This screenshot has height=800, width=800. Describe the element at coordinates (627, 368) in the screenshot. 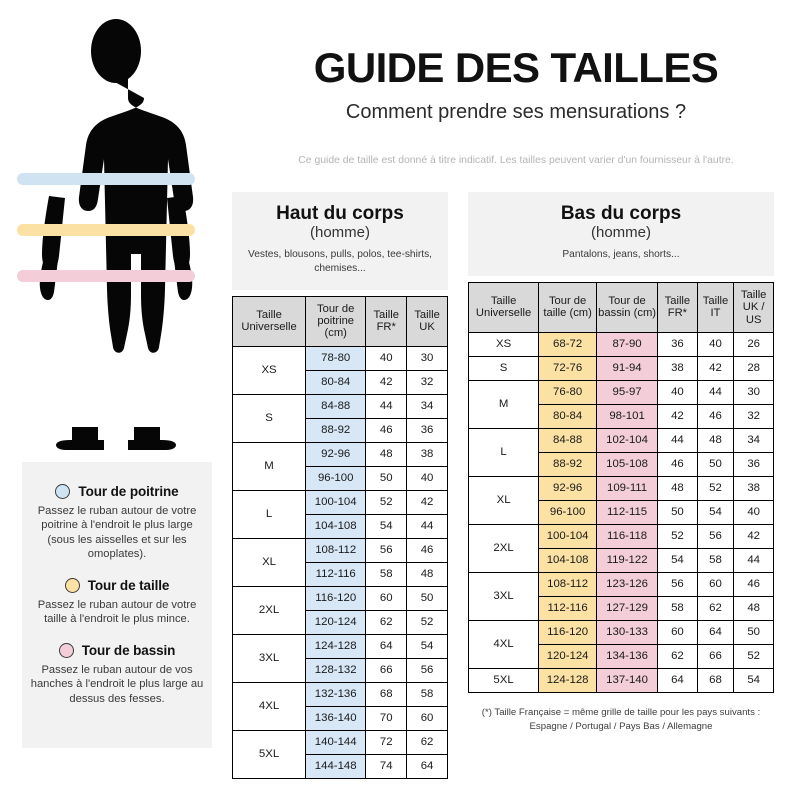

I see `table-cell: 91-94` at that location.